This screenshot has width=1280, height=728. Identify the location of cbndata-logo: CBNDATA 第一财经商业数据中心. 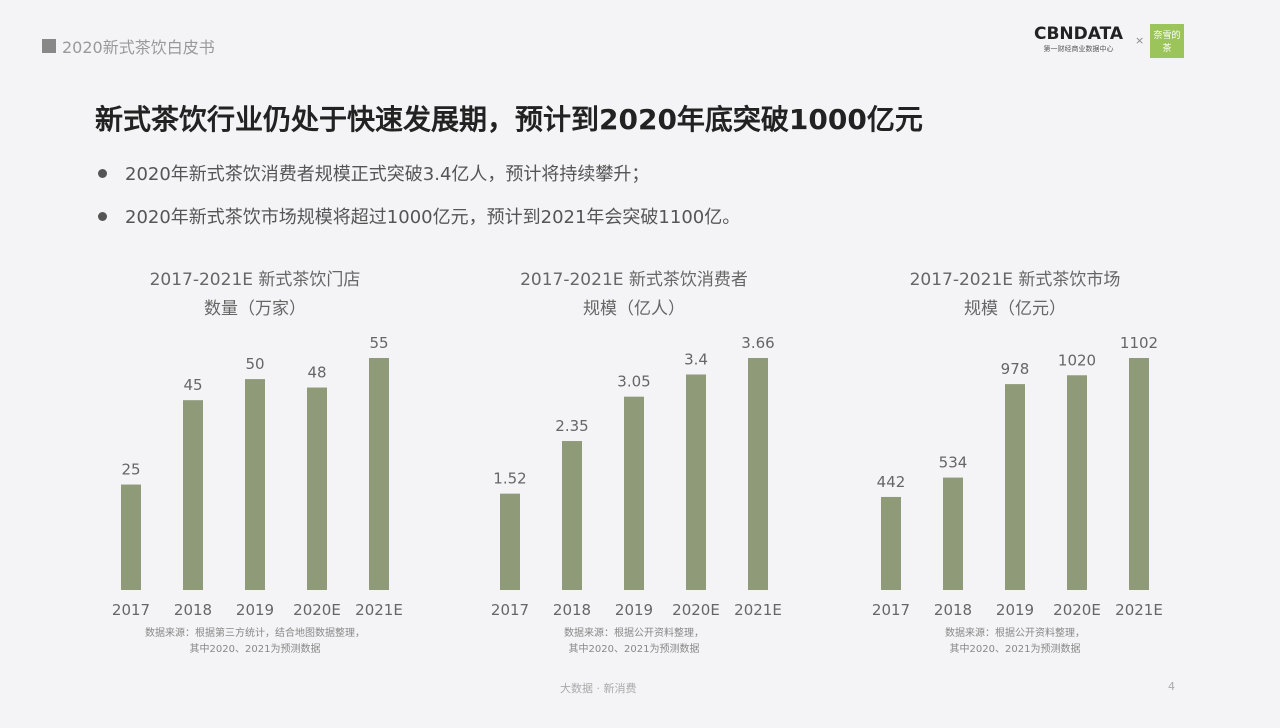
(1078, 39).